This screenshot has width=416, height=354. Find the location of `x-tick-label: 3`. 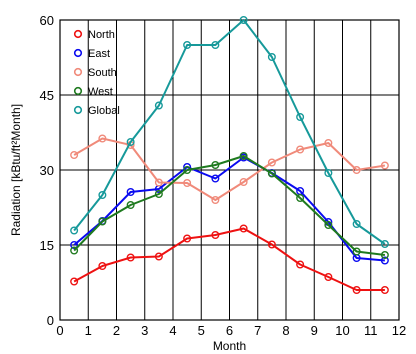

x-tick-label: 3 is located at coordinates (144, 330).